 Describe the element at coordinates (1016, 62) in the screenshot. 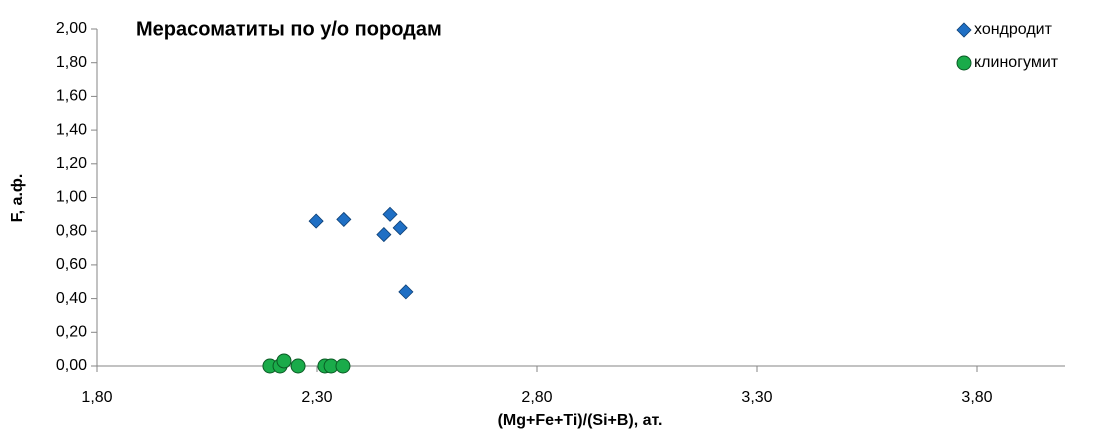

I see `legend-label: клиногумит` at that location.